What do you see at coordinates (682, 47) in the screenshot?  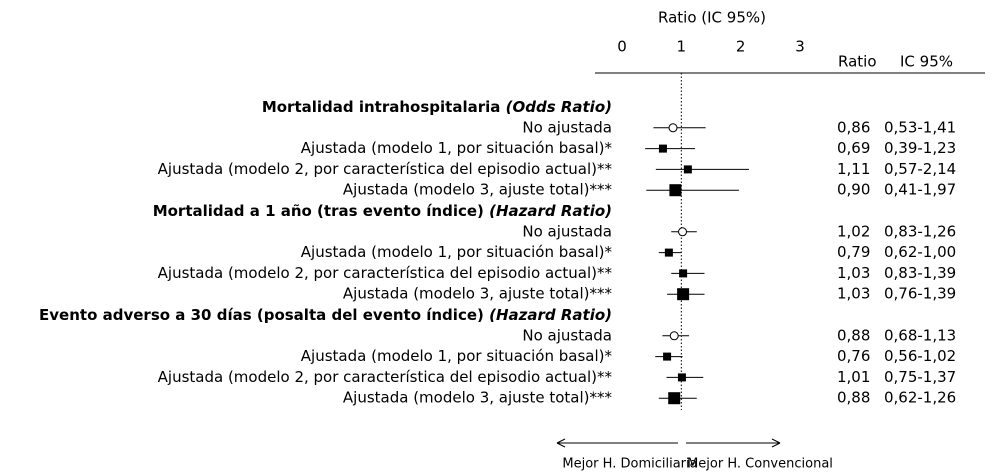 I see `x-tick-label: 1` at bounding box center [682, 47].